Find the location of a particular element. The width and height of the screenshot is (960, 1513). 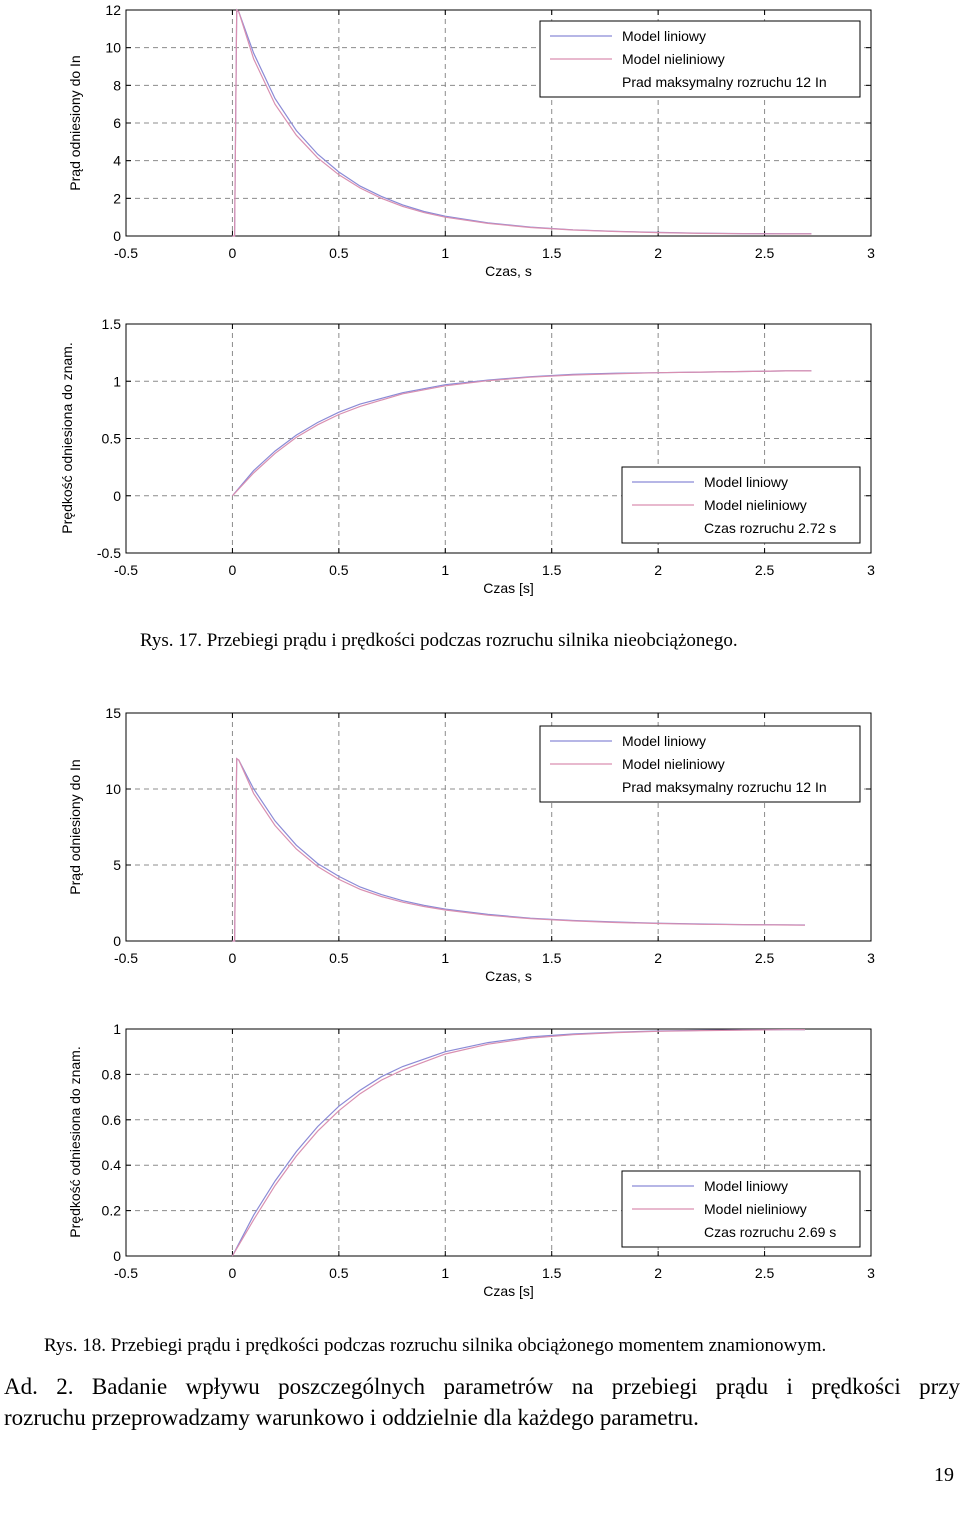

y-tick-label: 0.2 is located at coordinates (112, 1211).